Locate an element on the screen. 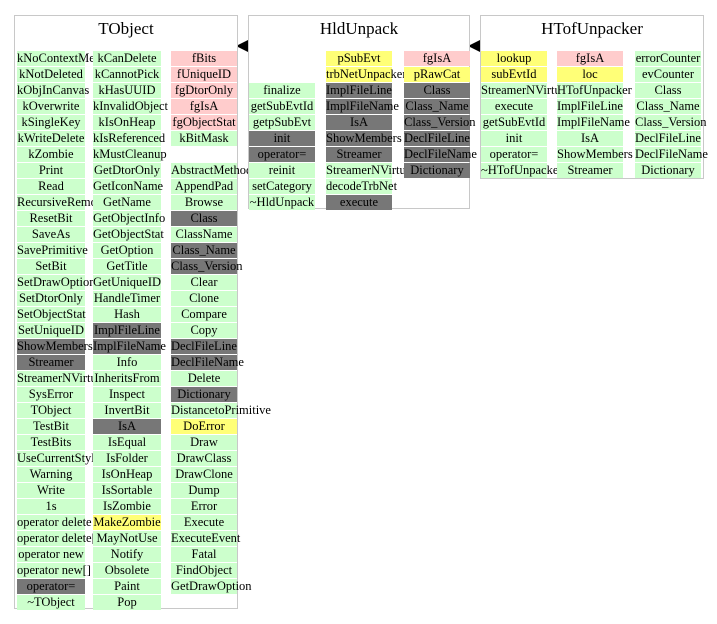  member-cell: Delete is located at coordinates (204, 378).